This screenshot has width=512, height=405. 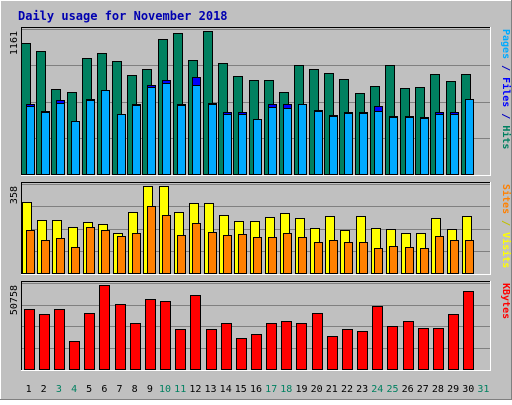 What do you see at coordinates (165, 389) in the screenshot?
I see `x-tick-label: 10` at bounding box center [165, 389].